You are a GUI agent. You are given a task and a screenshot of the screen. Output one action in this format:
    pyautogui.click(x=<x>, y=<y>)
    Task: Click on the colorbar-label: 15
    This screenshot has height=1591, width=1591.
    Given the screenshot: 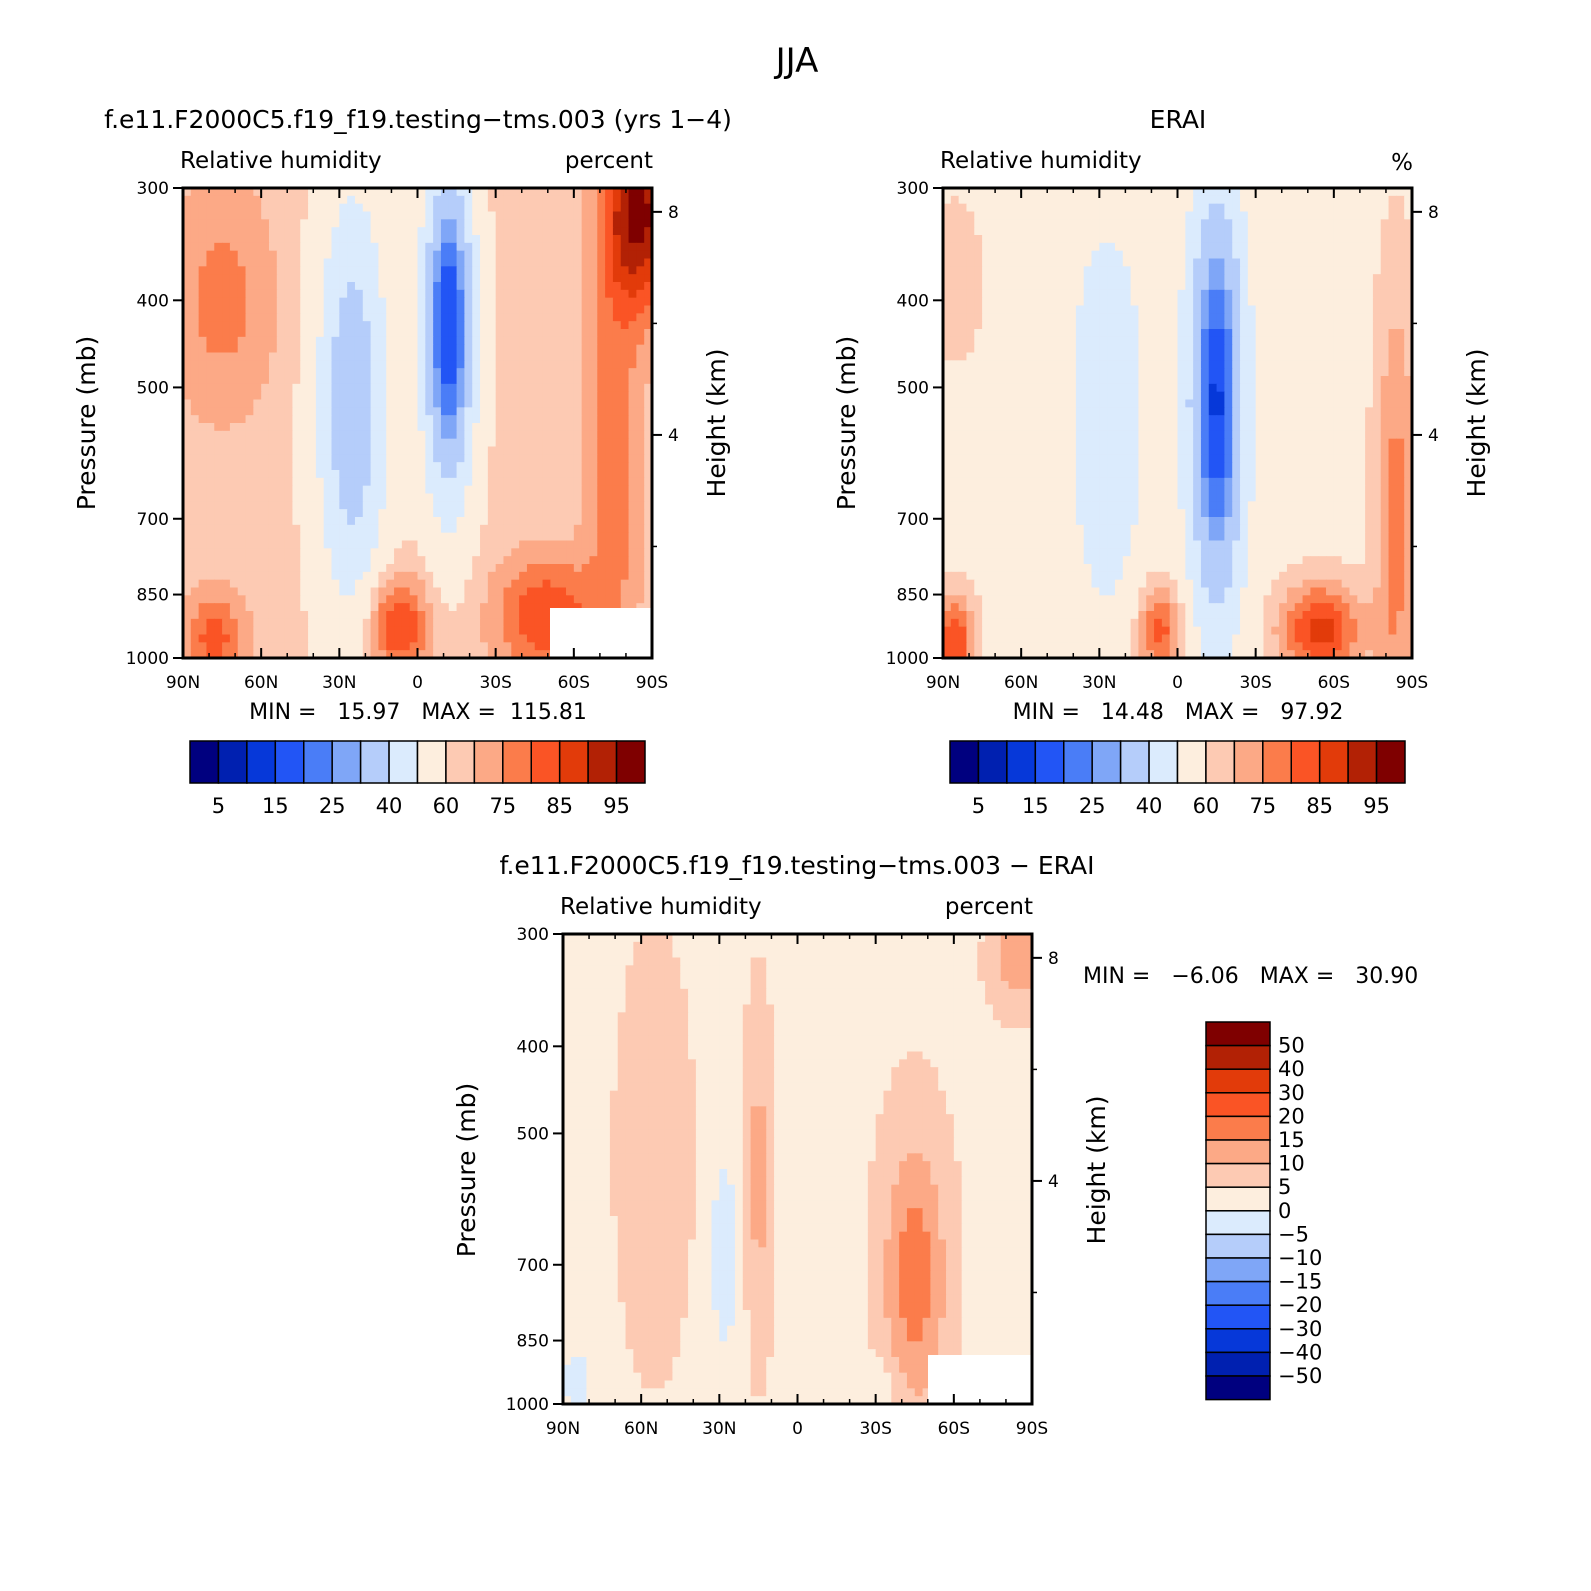 What is the action you would take?
    pyautogui.click(x=275, y=806)
    